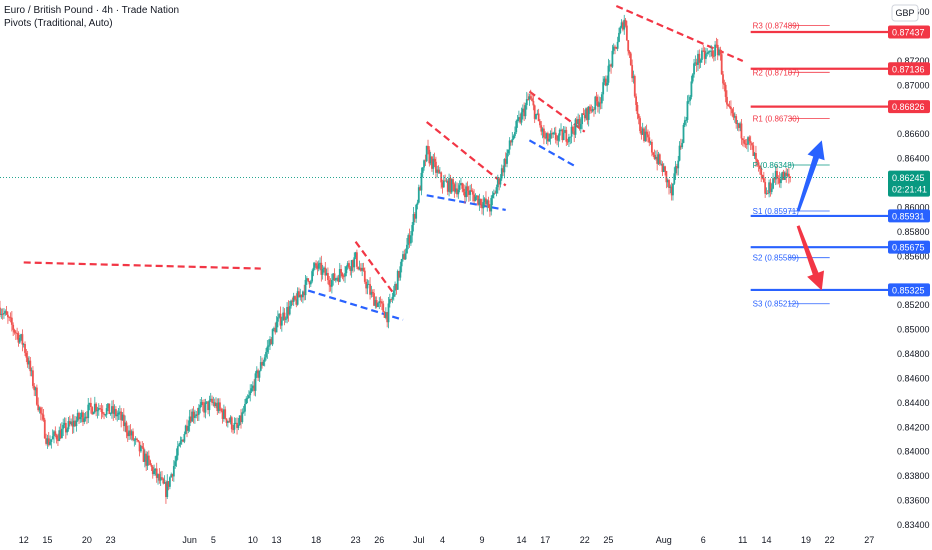 The image size is (932, 550). Describe the element at coordinates (905, 13) in the screenshot. I see `currency-button: GBP` at that location.